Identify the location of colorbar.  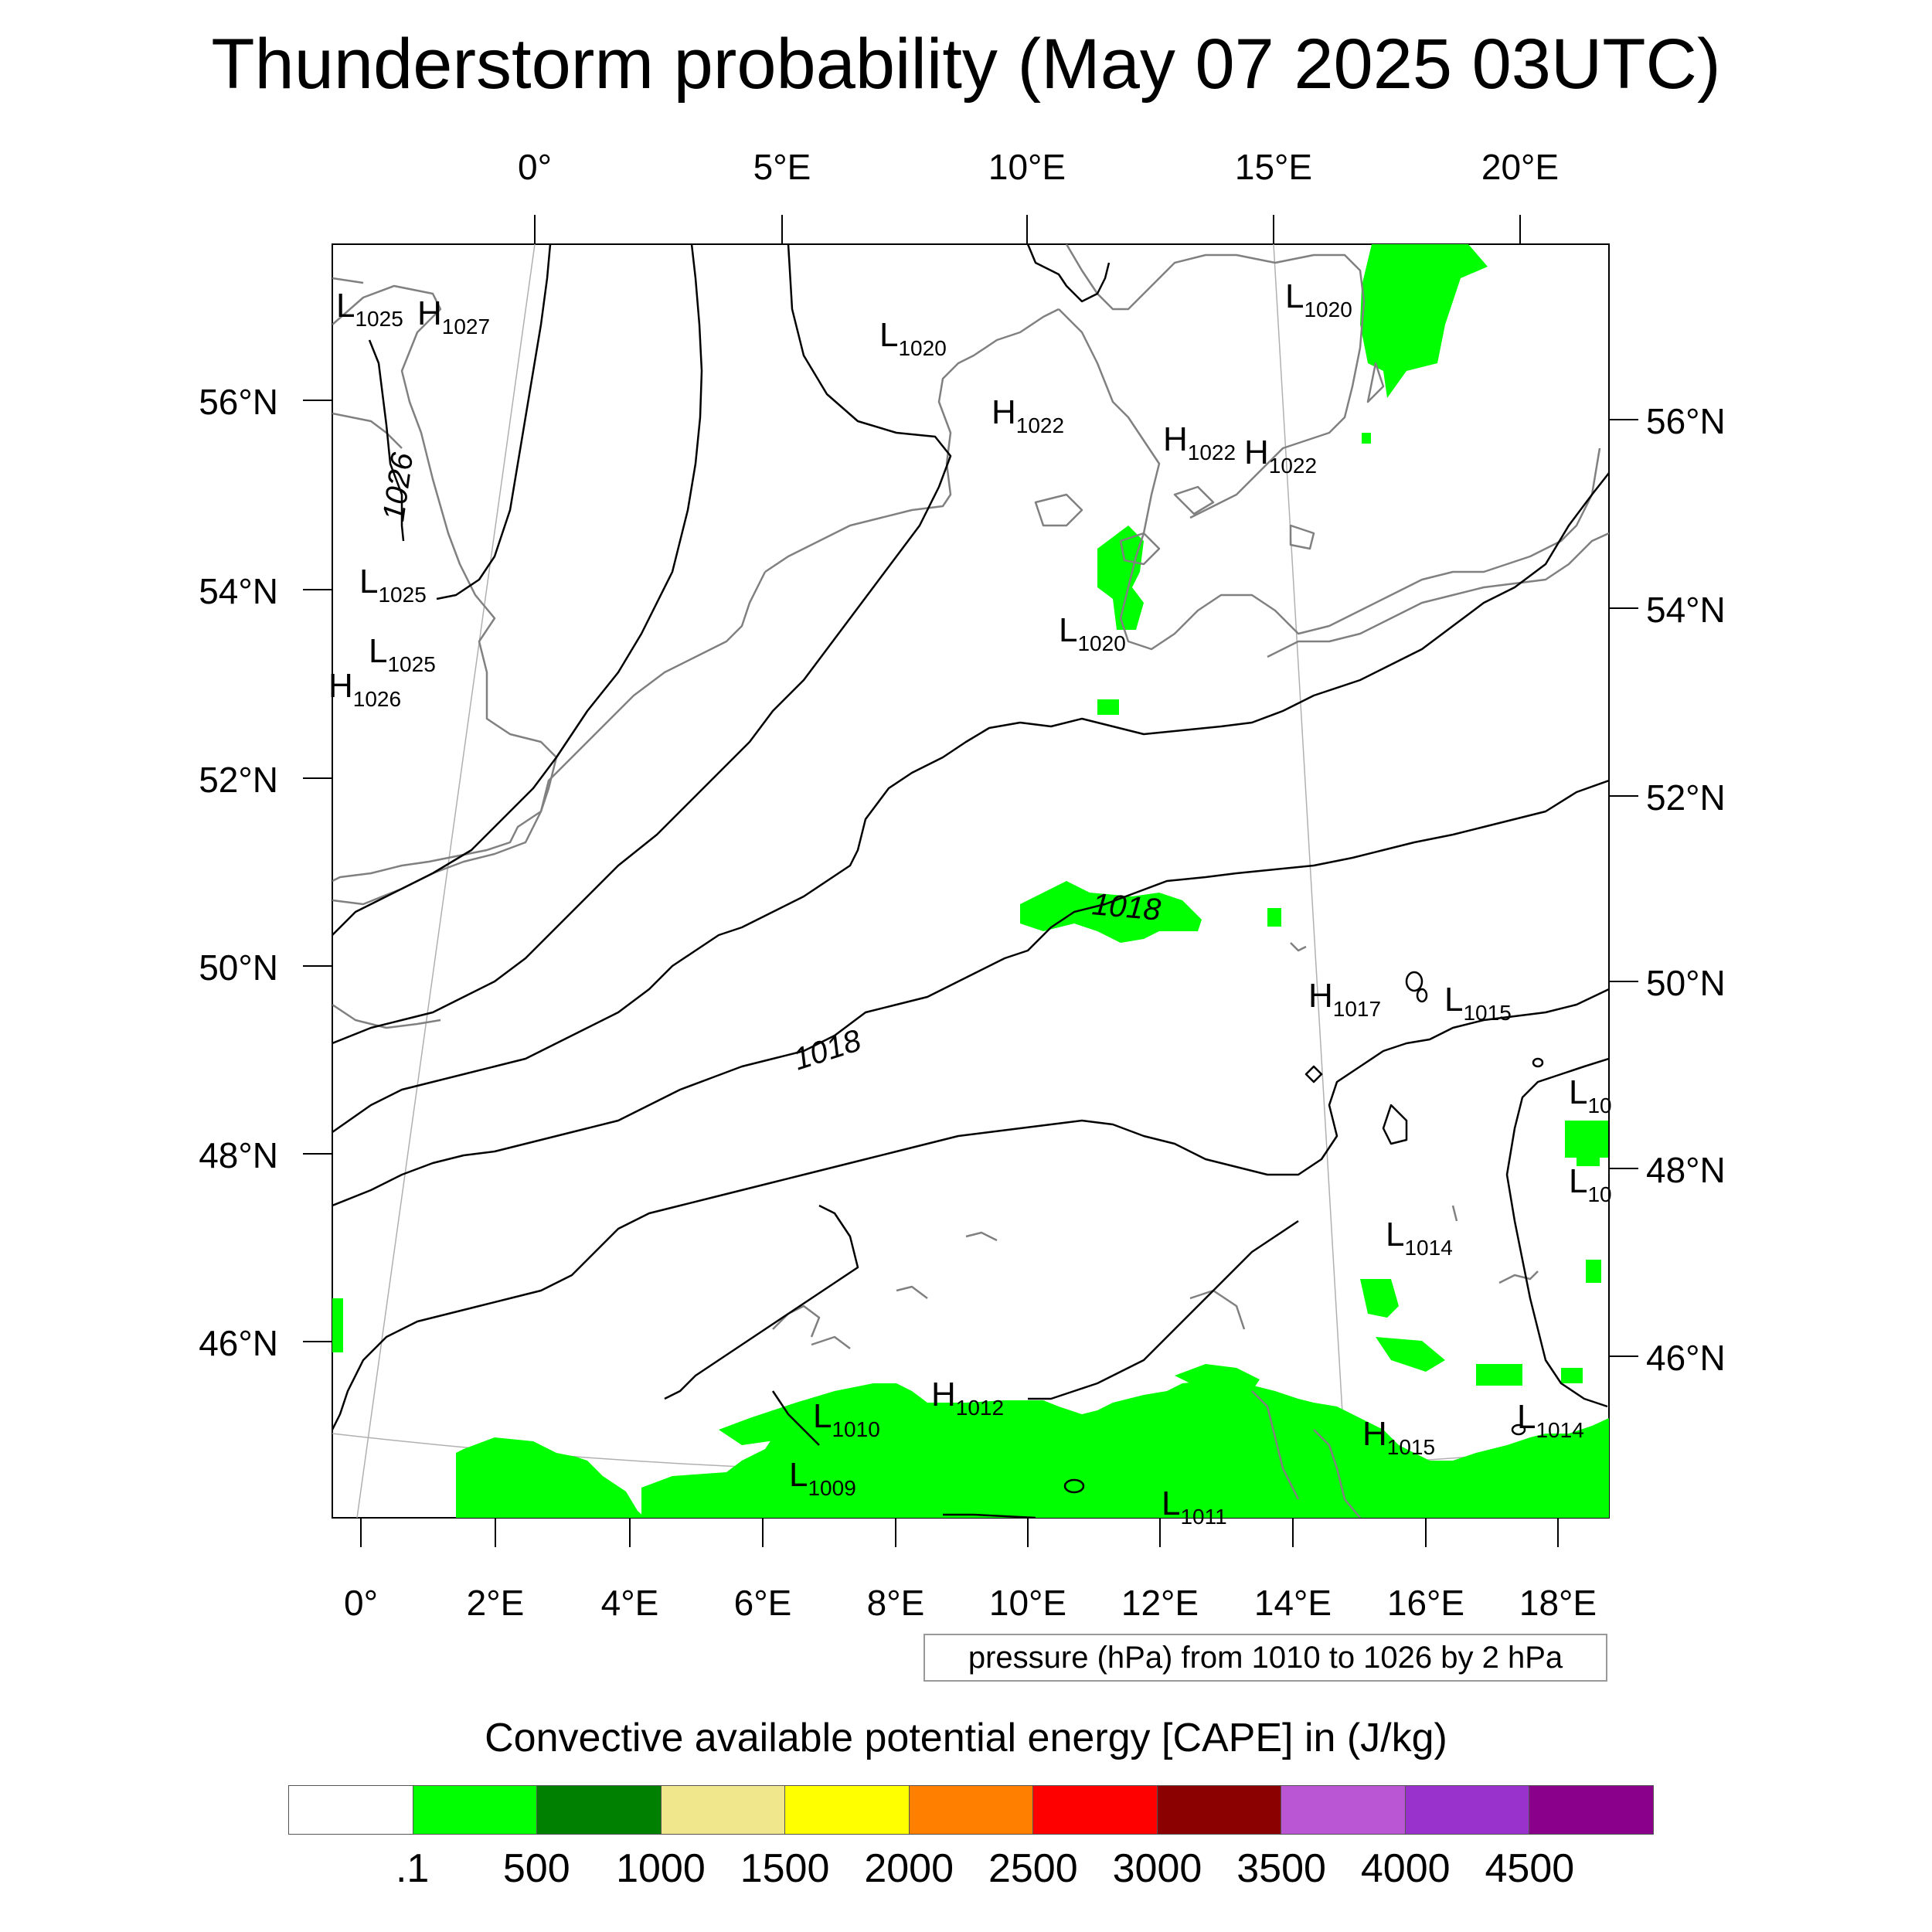
(971, 1810).